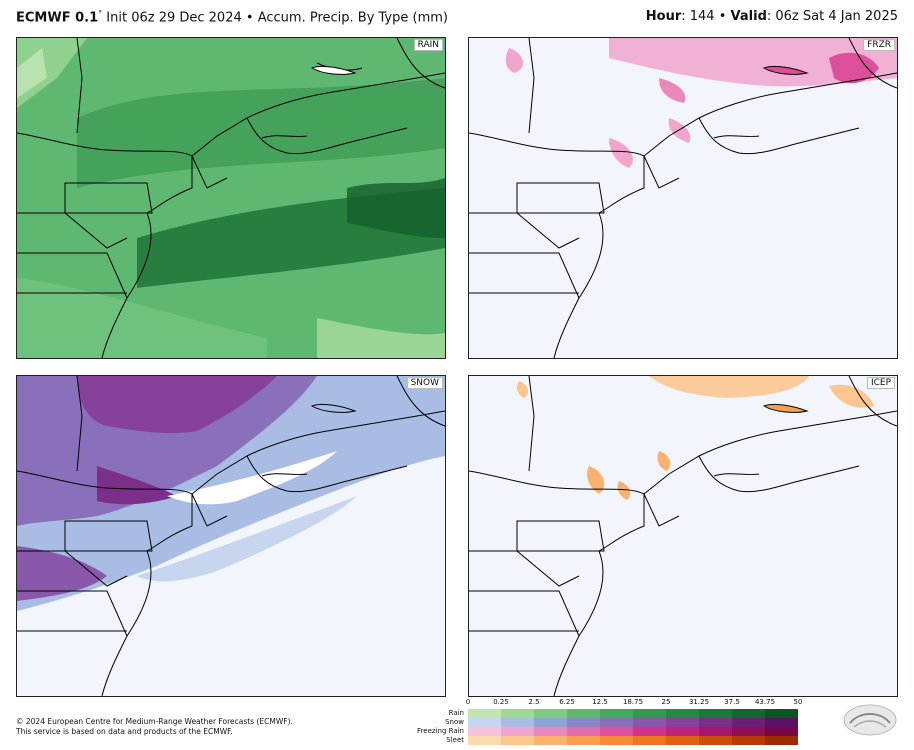  Describe the element at coordinates (600, 702) in the screenshot. I see `legend-tick: 12.5` at that location.